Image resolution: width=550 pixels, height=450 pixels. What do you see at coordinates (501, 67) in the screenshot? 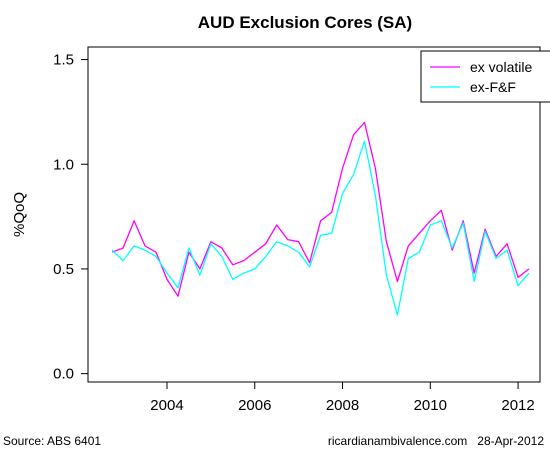
I see `legend-label-ex-volatile: ex volatile` at bounding box center [501, 67].